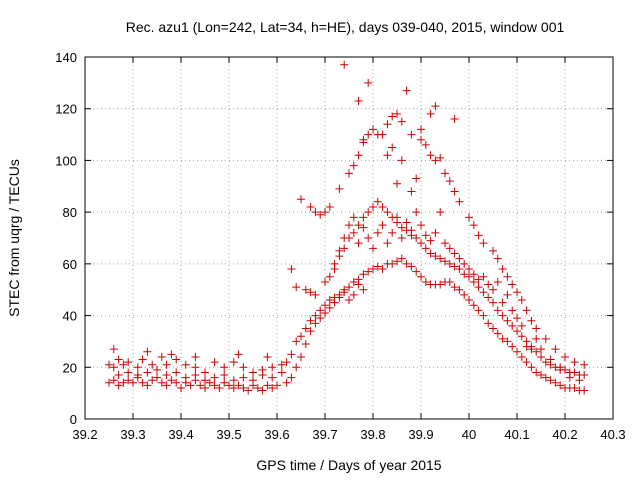 The width and height of the screenshot is (640, 480). What do you see at coordinates (70, 367) in the screenshot?
I see `y-tick-label: 20` at bounding box center [70, 367].